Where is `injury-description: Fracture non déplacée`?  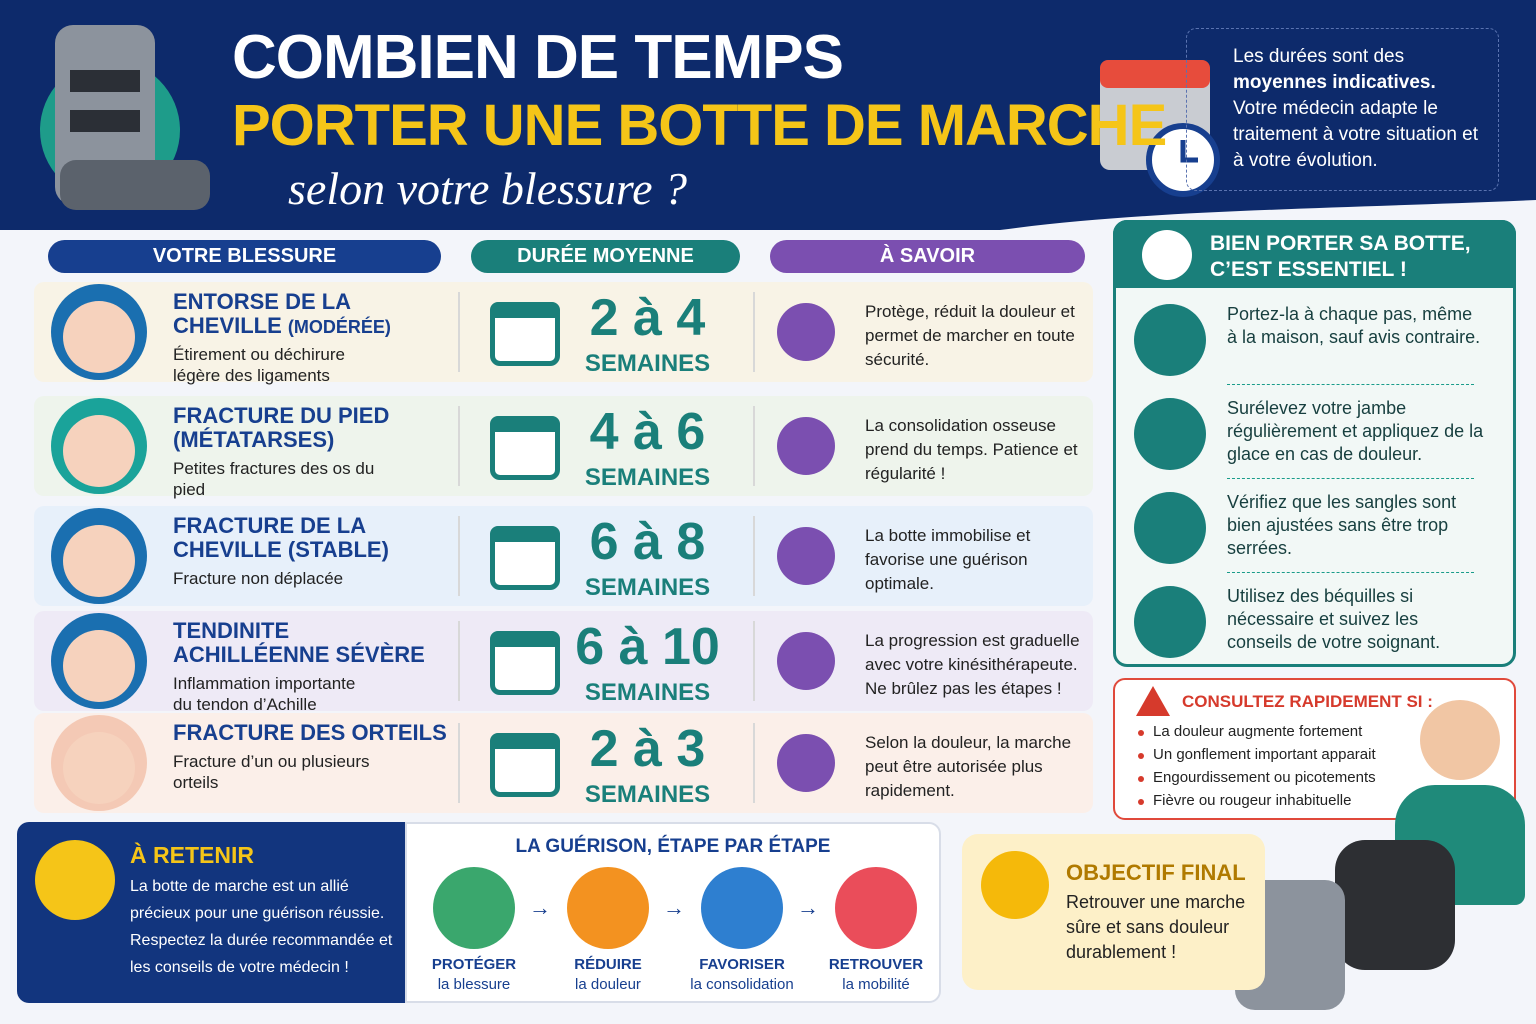 injury-description: Fracture non déplacée is located at coordinates (258, 578).